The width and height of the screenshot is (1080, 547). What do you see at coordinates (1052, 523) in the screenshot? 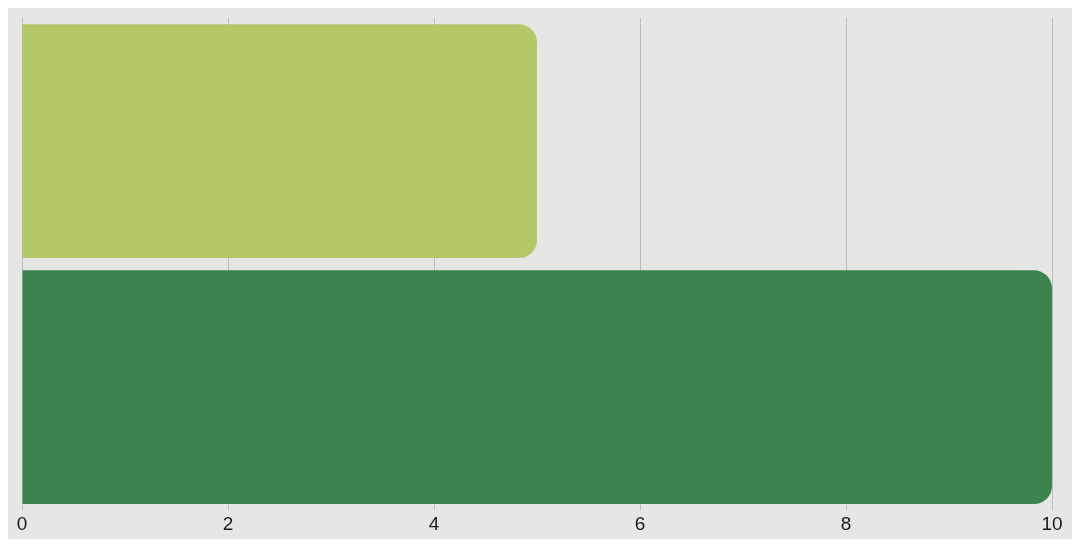
I see `x-tick-label: 10` at bounding box center [1052, 523].